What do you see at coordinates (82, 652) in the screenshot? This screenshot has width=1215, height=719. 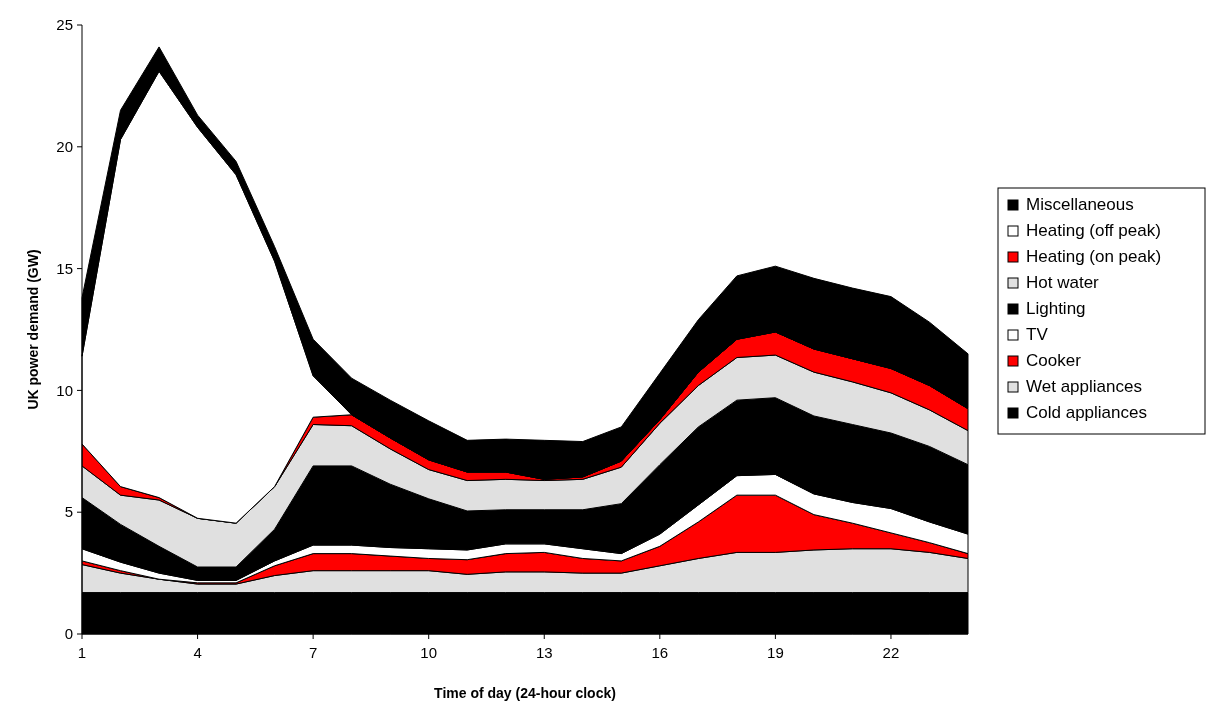 I see `x-tick-label: 1` at bounding box center [82, 652].